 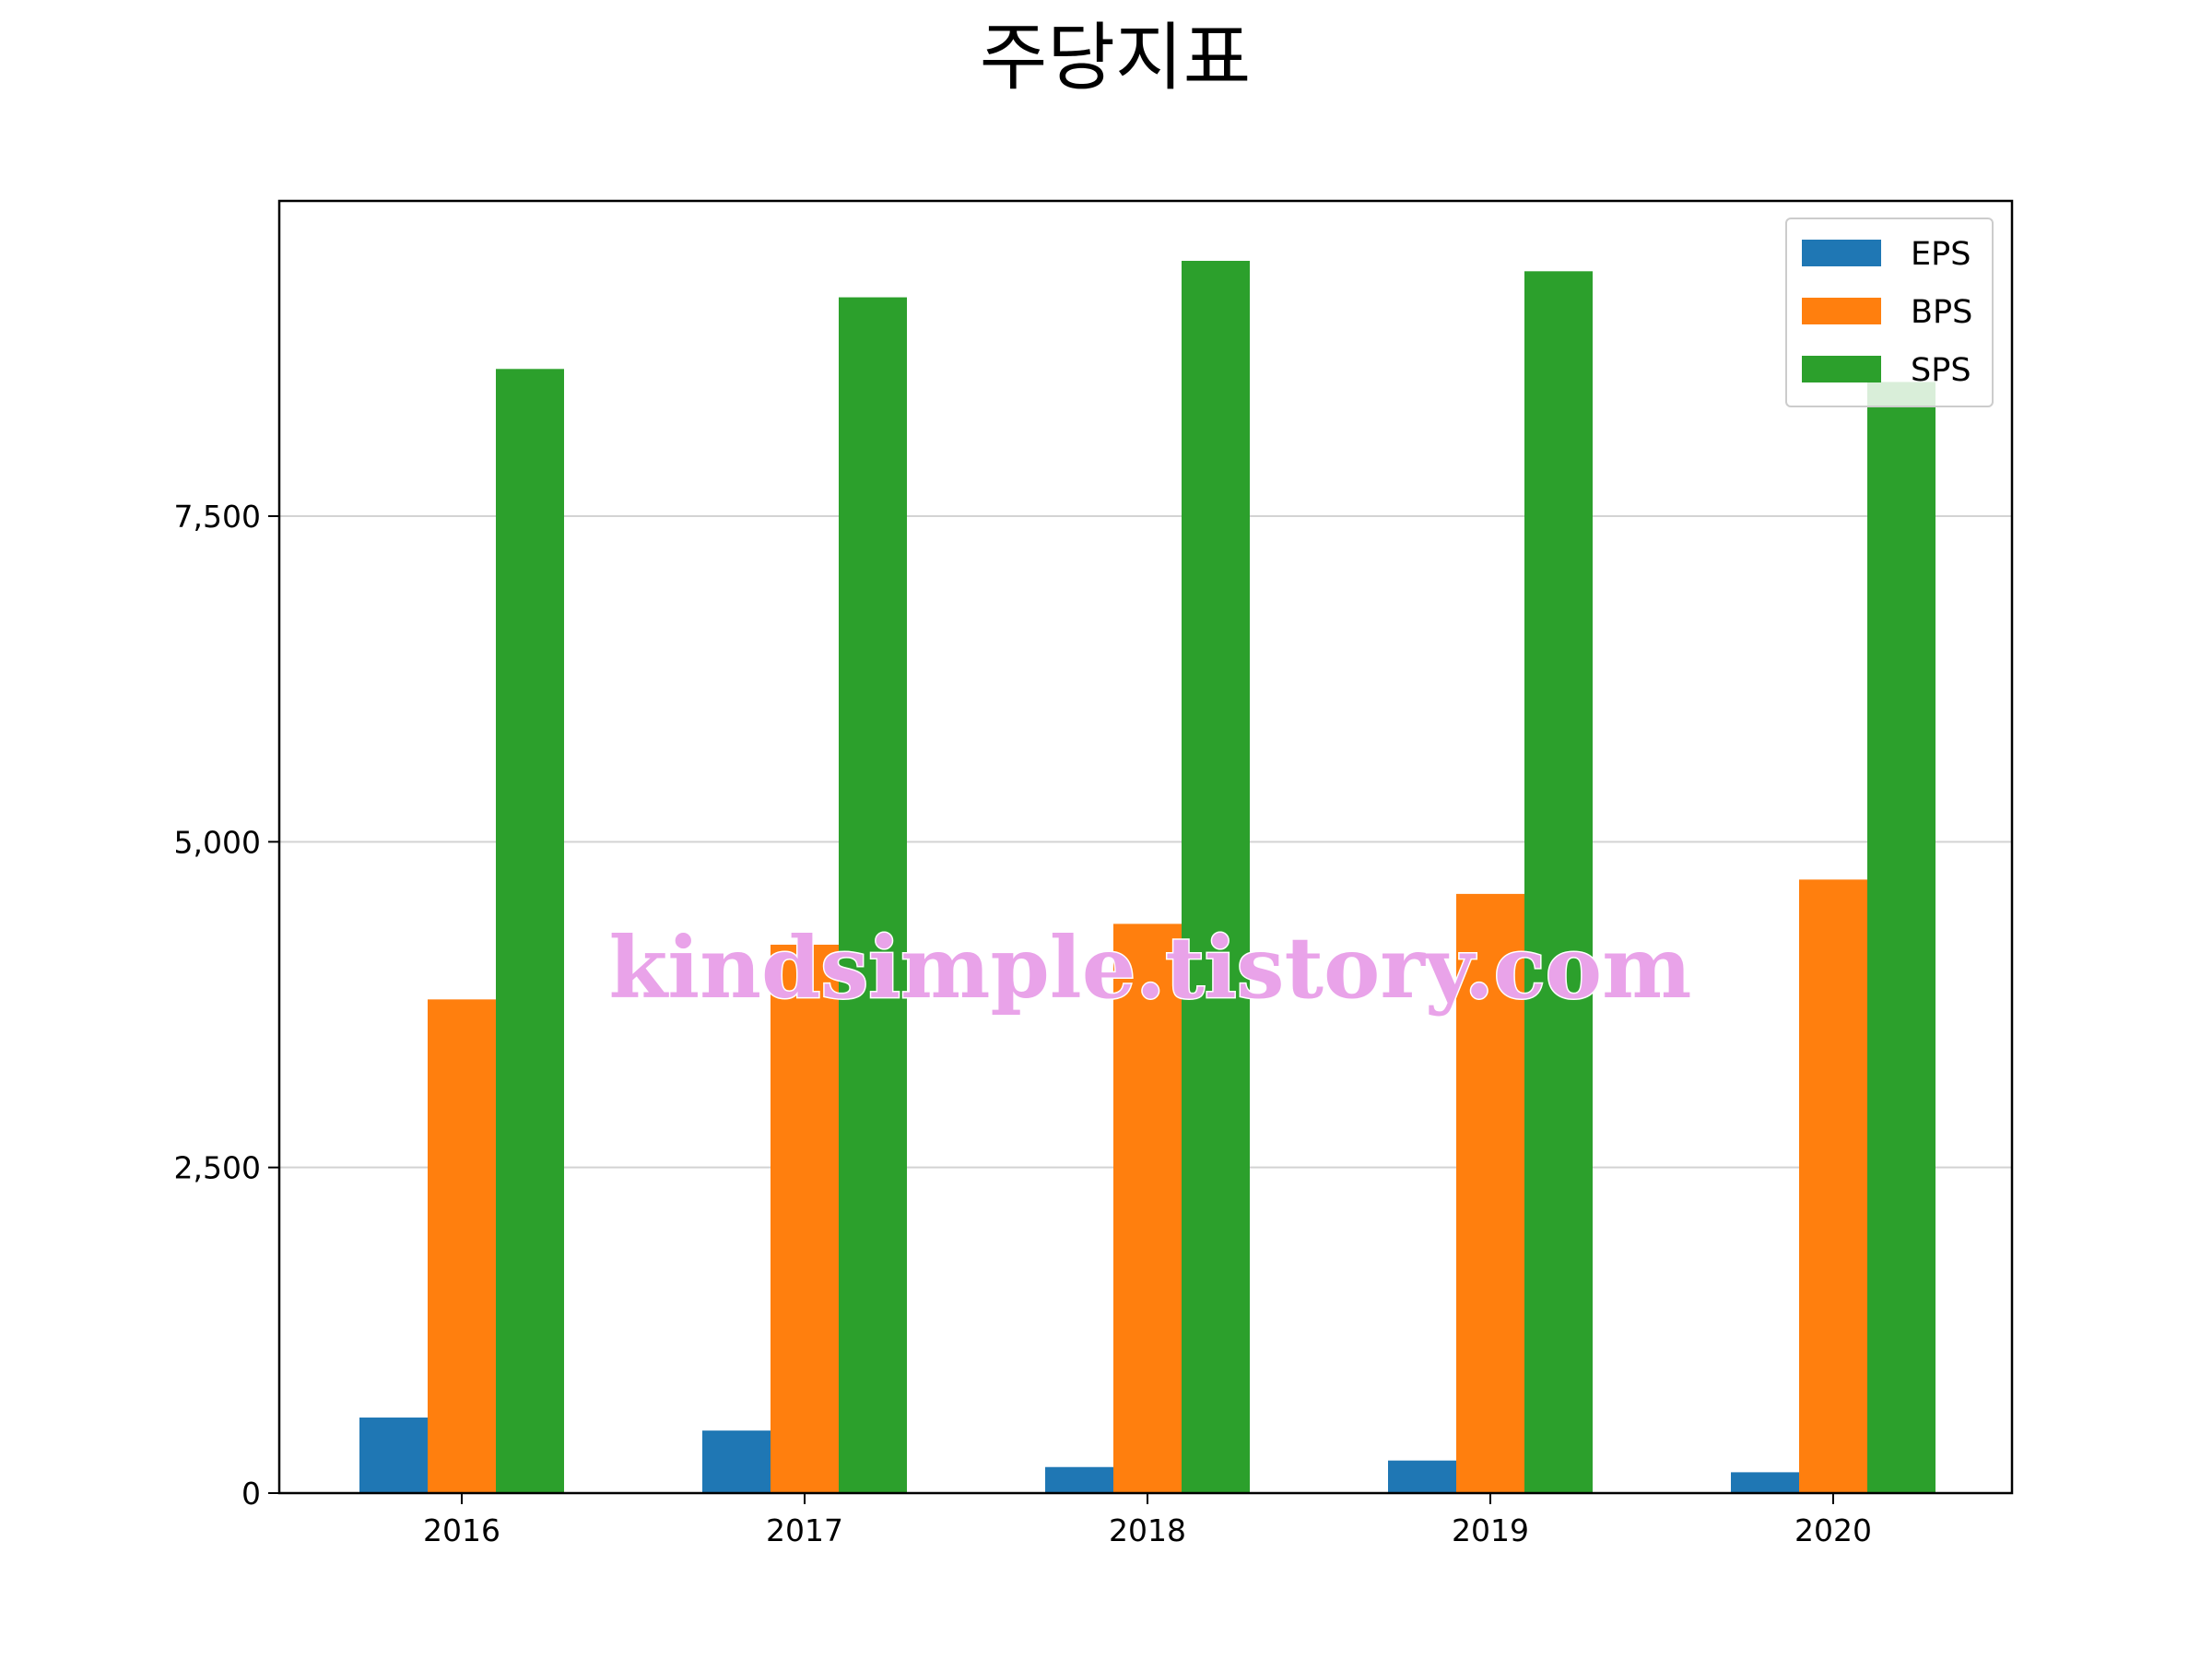 What do you see at coordinates (1765, 1482) in the screenshot?
I see `bar-eps-2020` at bounding box center [1765, 1482].